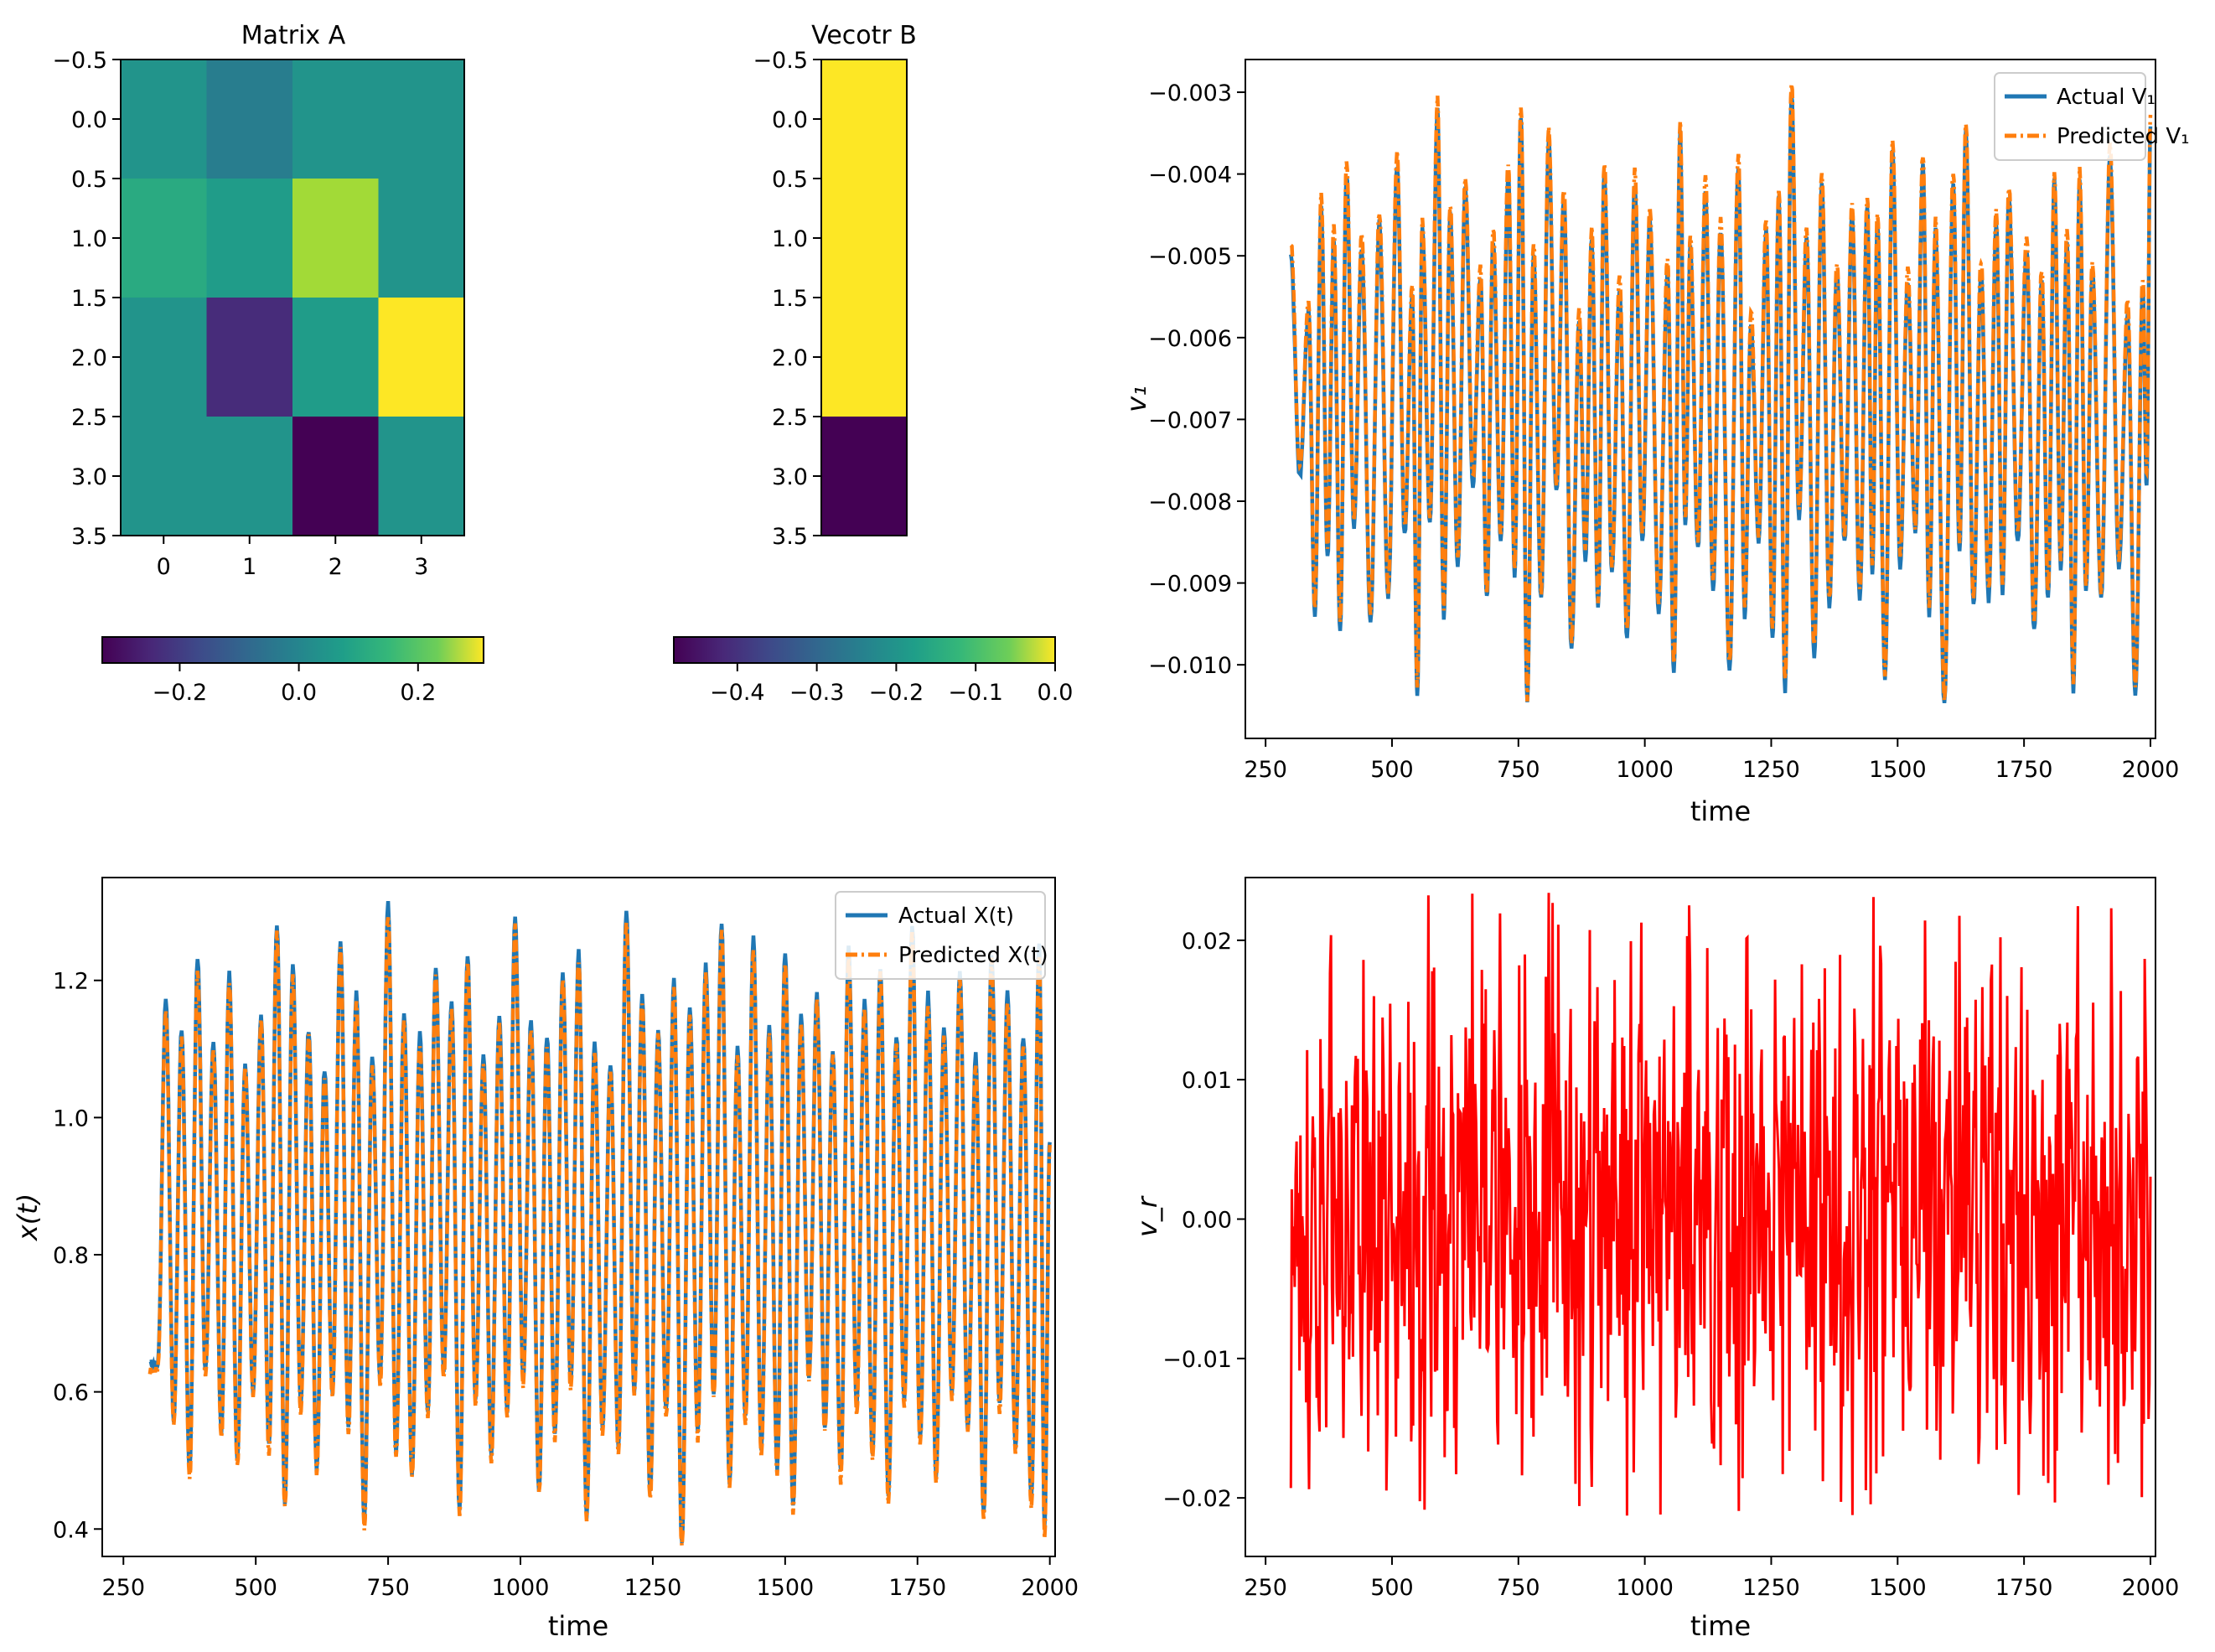  What do you see at coordinates (1190, 585) in the screenshot?
I see `v1-ytick-label: −0.009` at bounding box center [1190, 585].